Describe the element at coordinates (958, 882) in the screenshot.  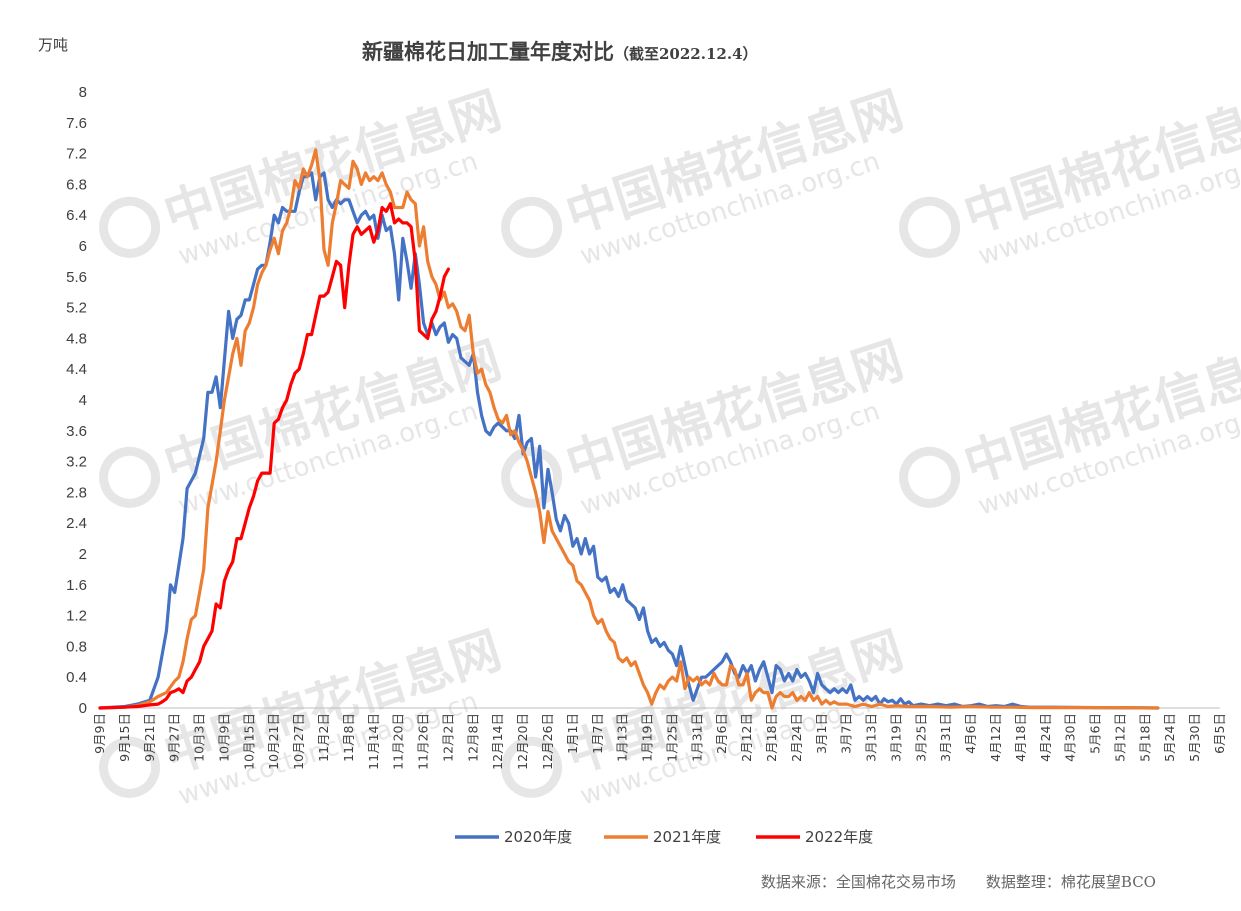
I see `source-note: 数据来源：全国棉花交易市场 数据整理：棉花展望BCO` at that location.